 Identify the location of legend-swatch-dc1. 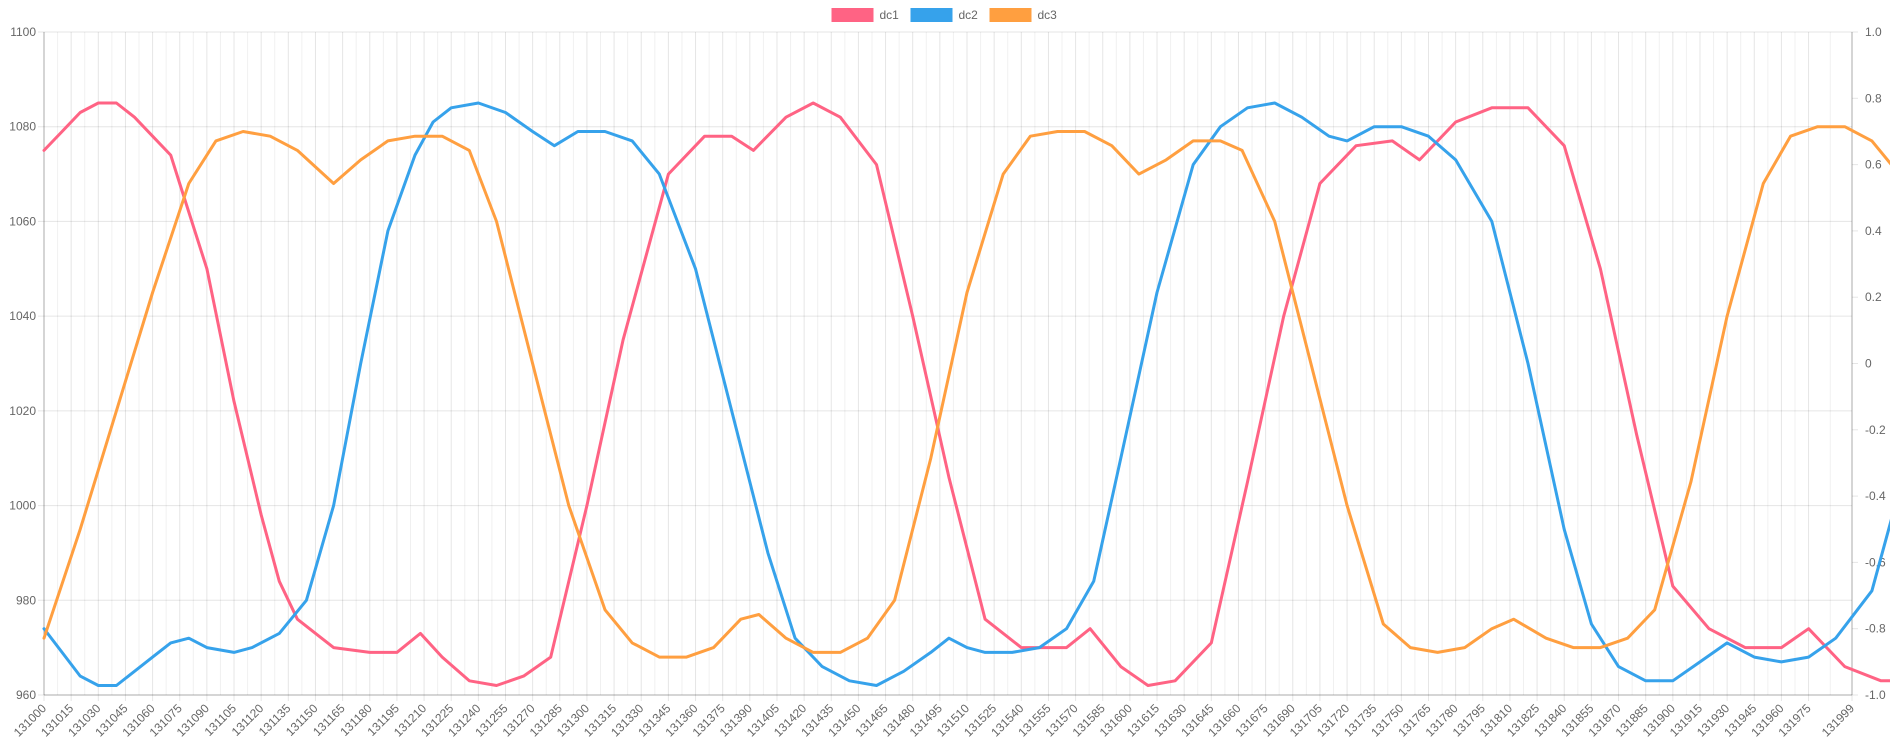
(852, 15).